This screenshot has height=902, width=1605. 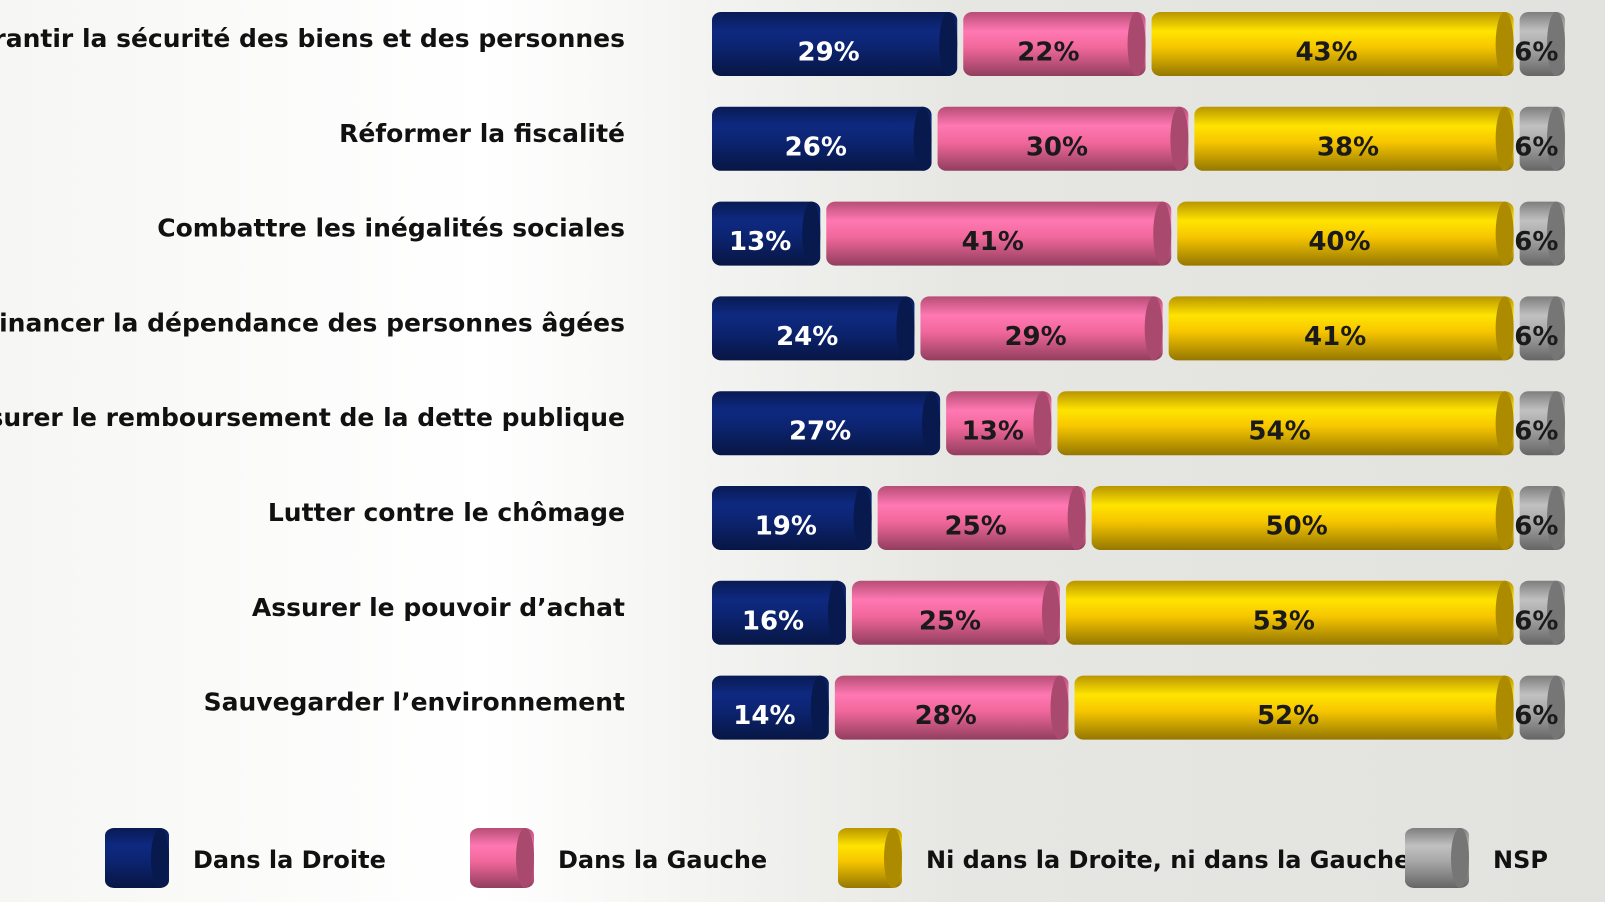 I want to click on category-label: Combattre les inégalités sociales, so click(x=391, y=228).